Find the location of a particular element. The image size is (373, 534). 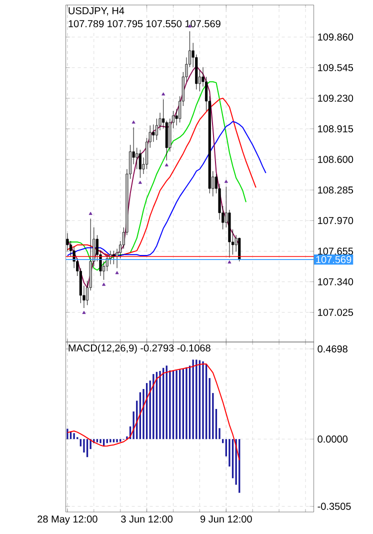

y-tick-label: 107.340 is located at coordinates (336, 282).